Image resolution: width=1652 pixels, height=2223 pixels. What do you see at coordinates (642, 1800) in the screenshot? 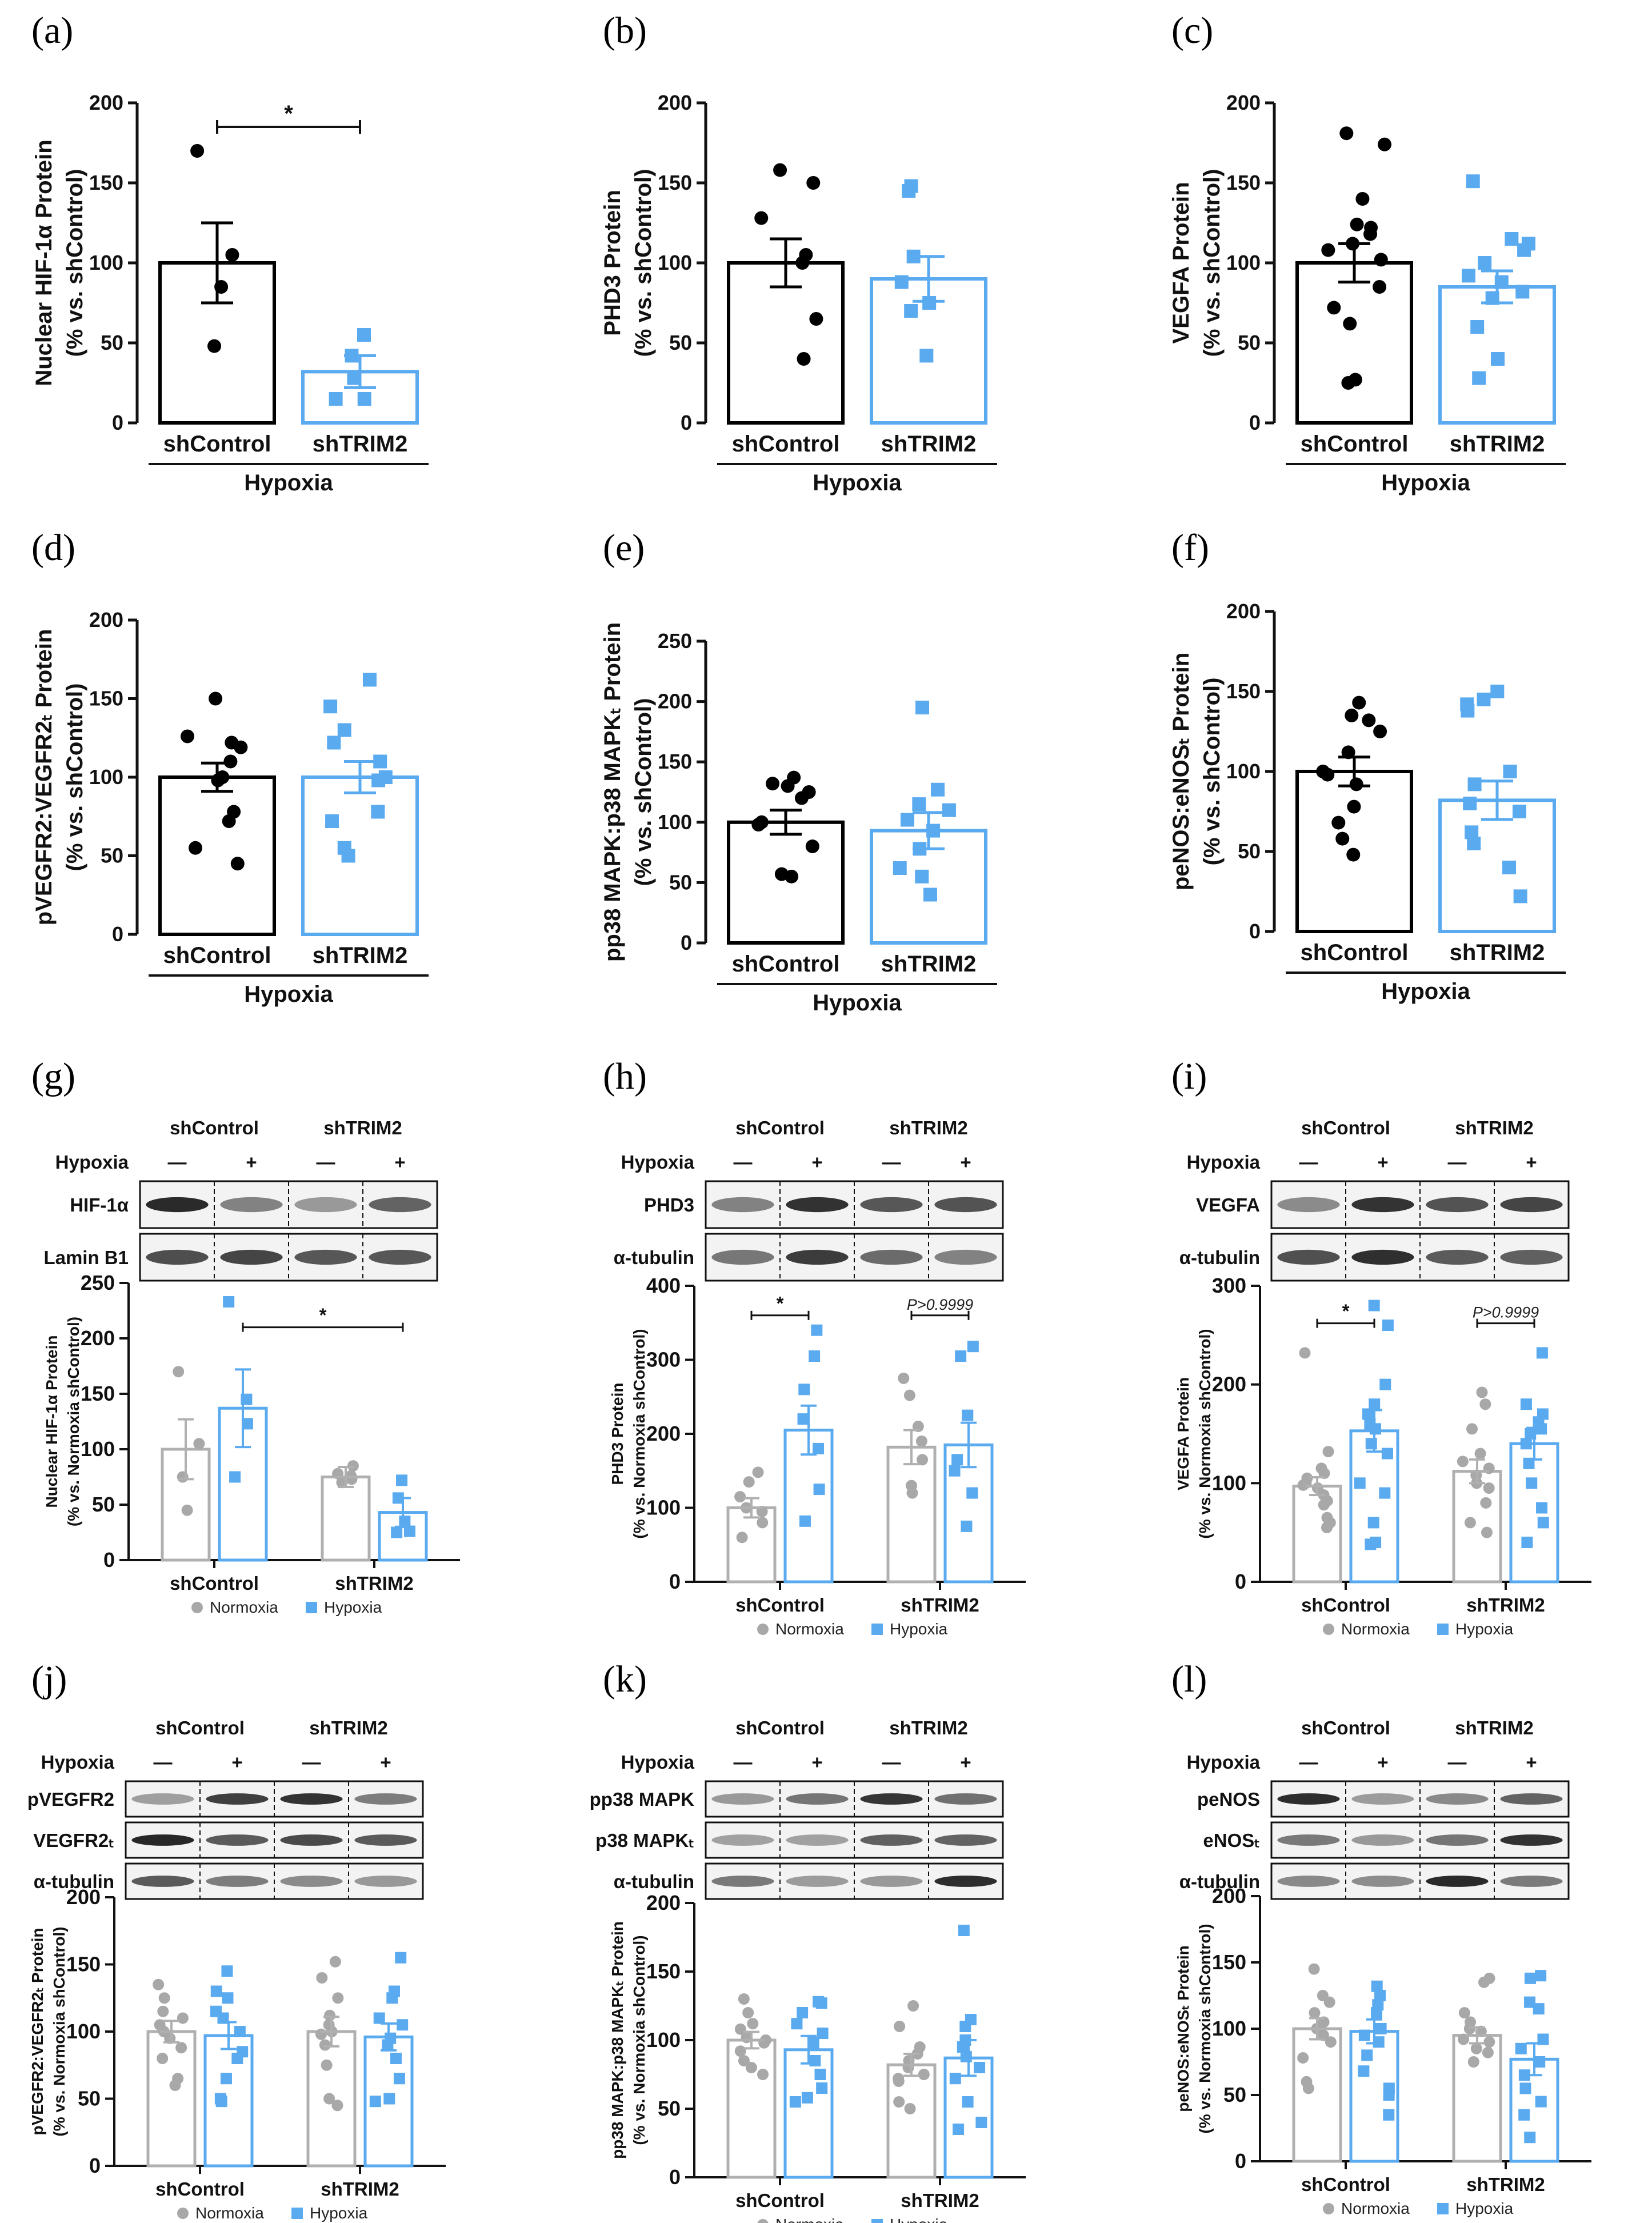
I see `blot-row-label: pp38 MAPK` at bounding box center [642, 1800].